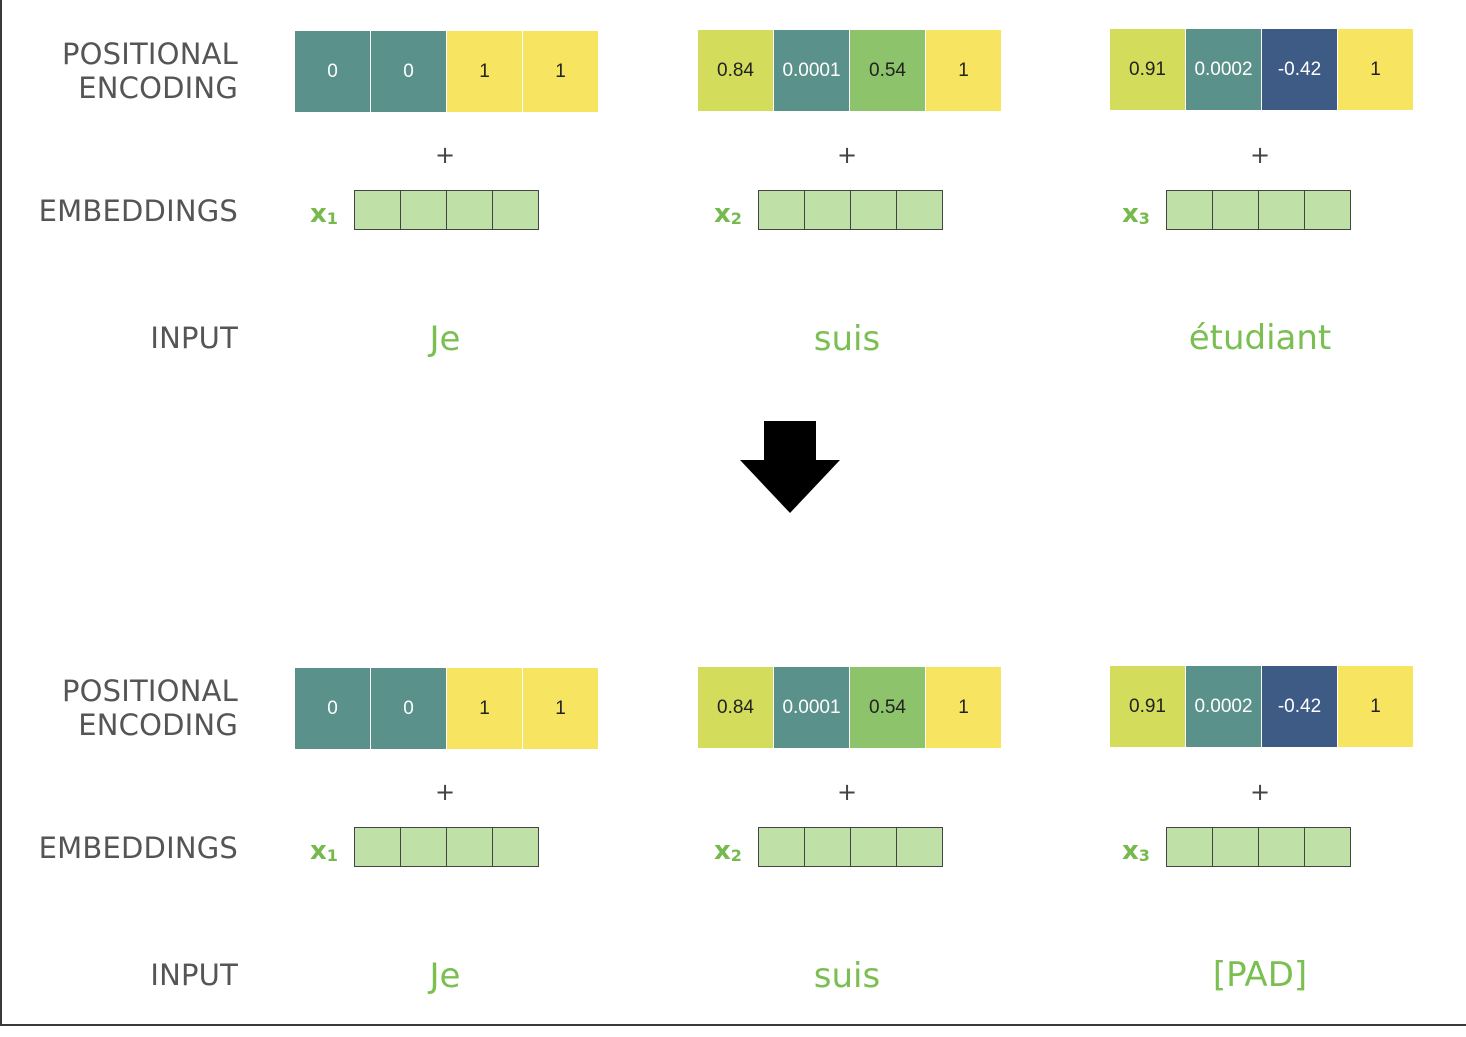  What do you see at coordinates (1, 513) in the screenshot?
I see `left-border` at bounding box center [1, 513].